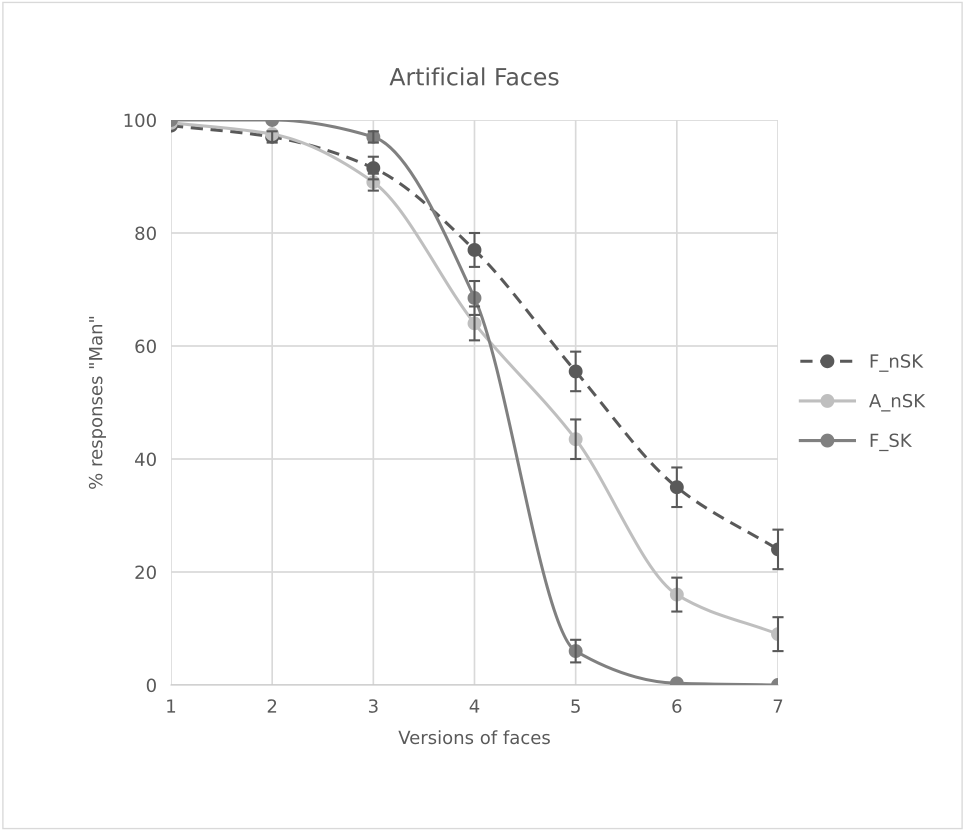 This screenshot has width=965, height=831. I want to click on legend-label: A_nSK, so click(897, 403).